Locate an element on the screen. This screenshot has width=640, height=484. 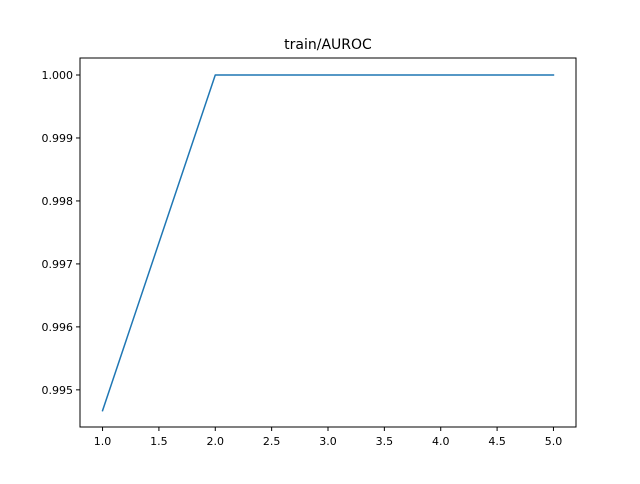
x-tick-label: 3.5 is located at coordinates (385, 441).